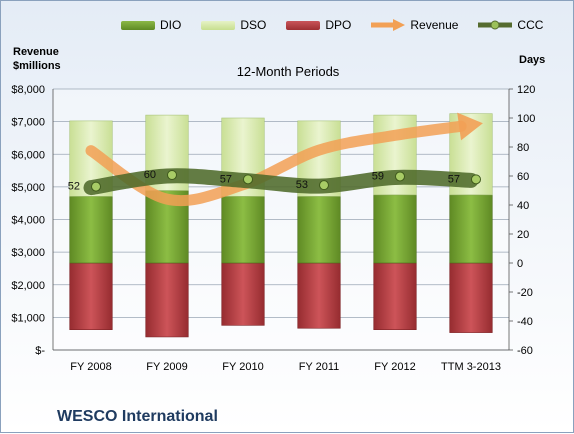 This screenshot has height=434, width=574. What do you see at coordinates (523, 148) in the screenshot?
I see `right-tick-label: 80` at bounding box center [523, 148].